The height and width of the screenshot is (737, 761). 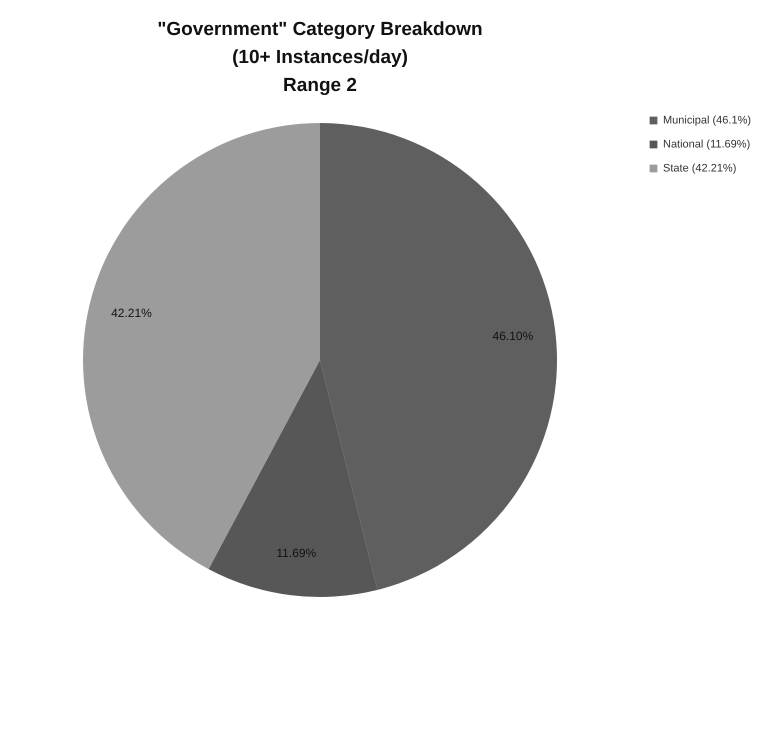 I want to click on legend-label: National (11.69%), so click(x=706, y=144).